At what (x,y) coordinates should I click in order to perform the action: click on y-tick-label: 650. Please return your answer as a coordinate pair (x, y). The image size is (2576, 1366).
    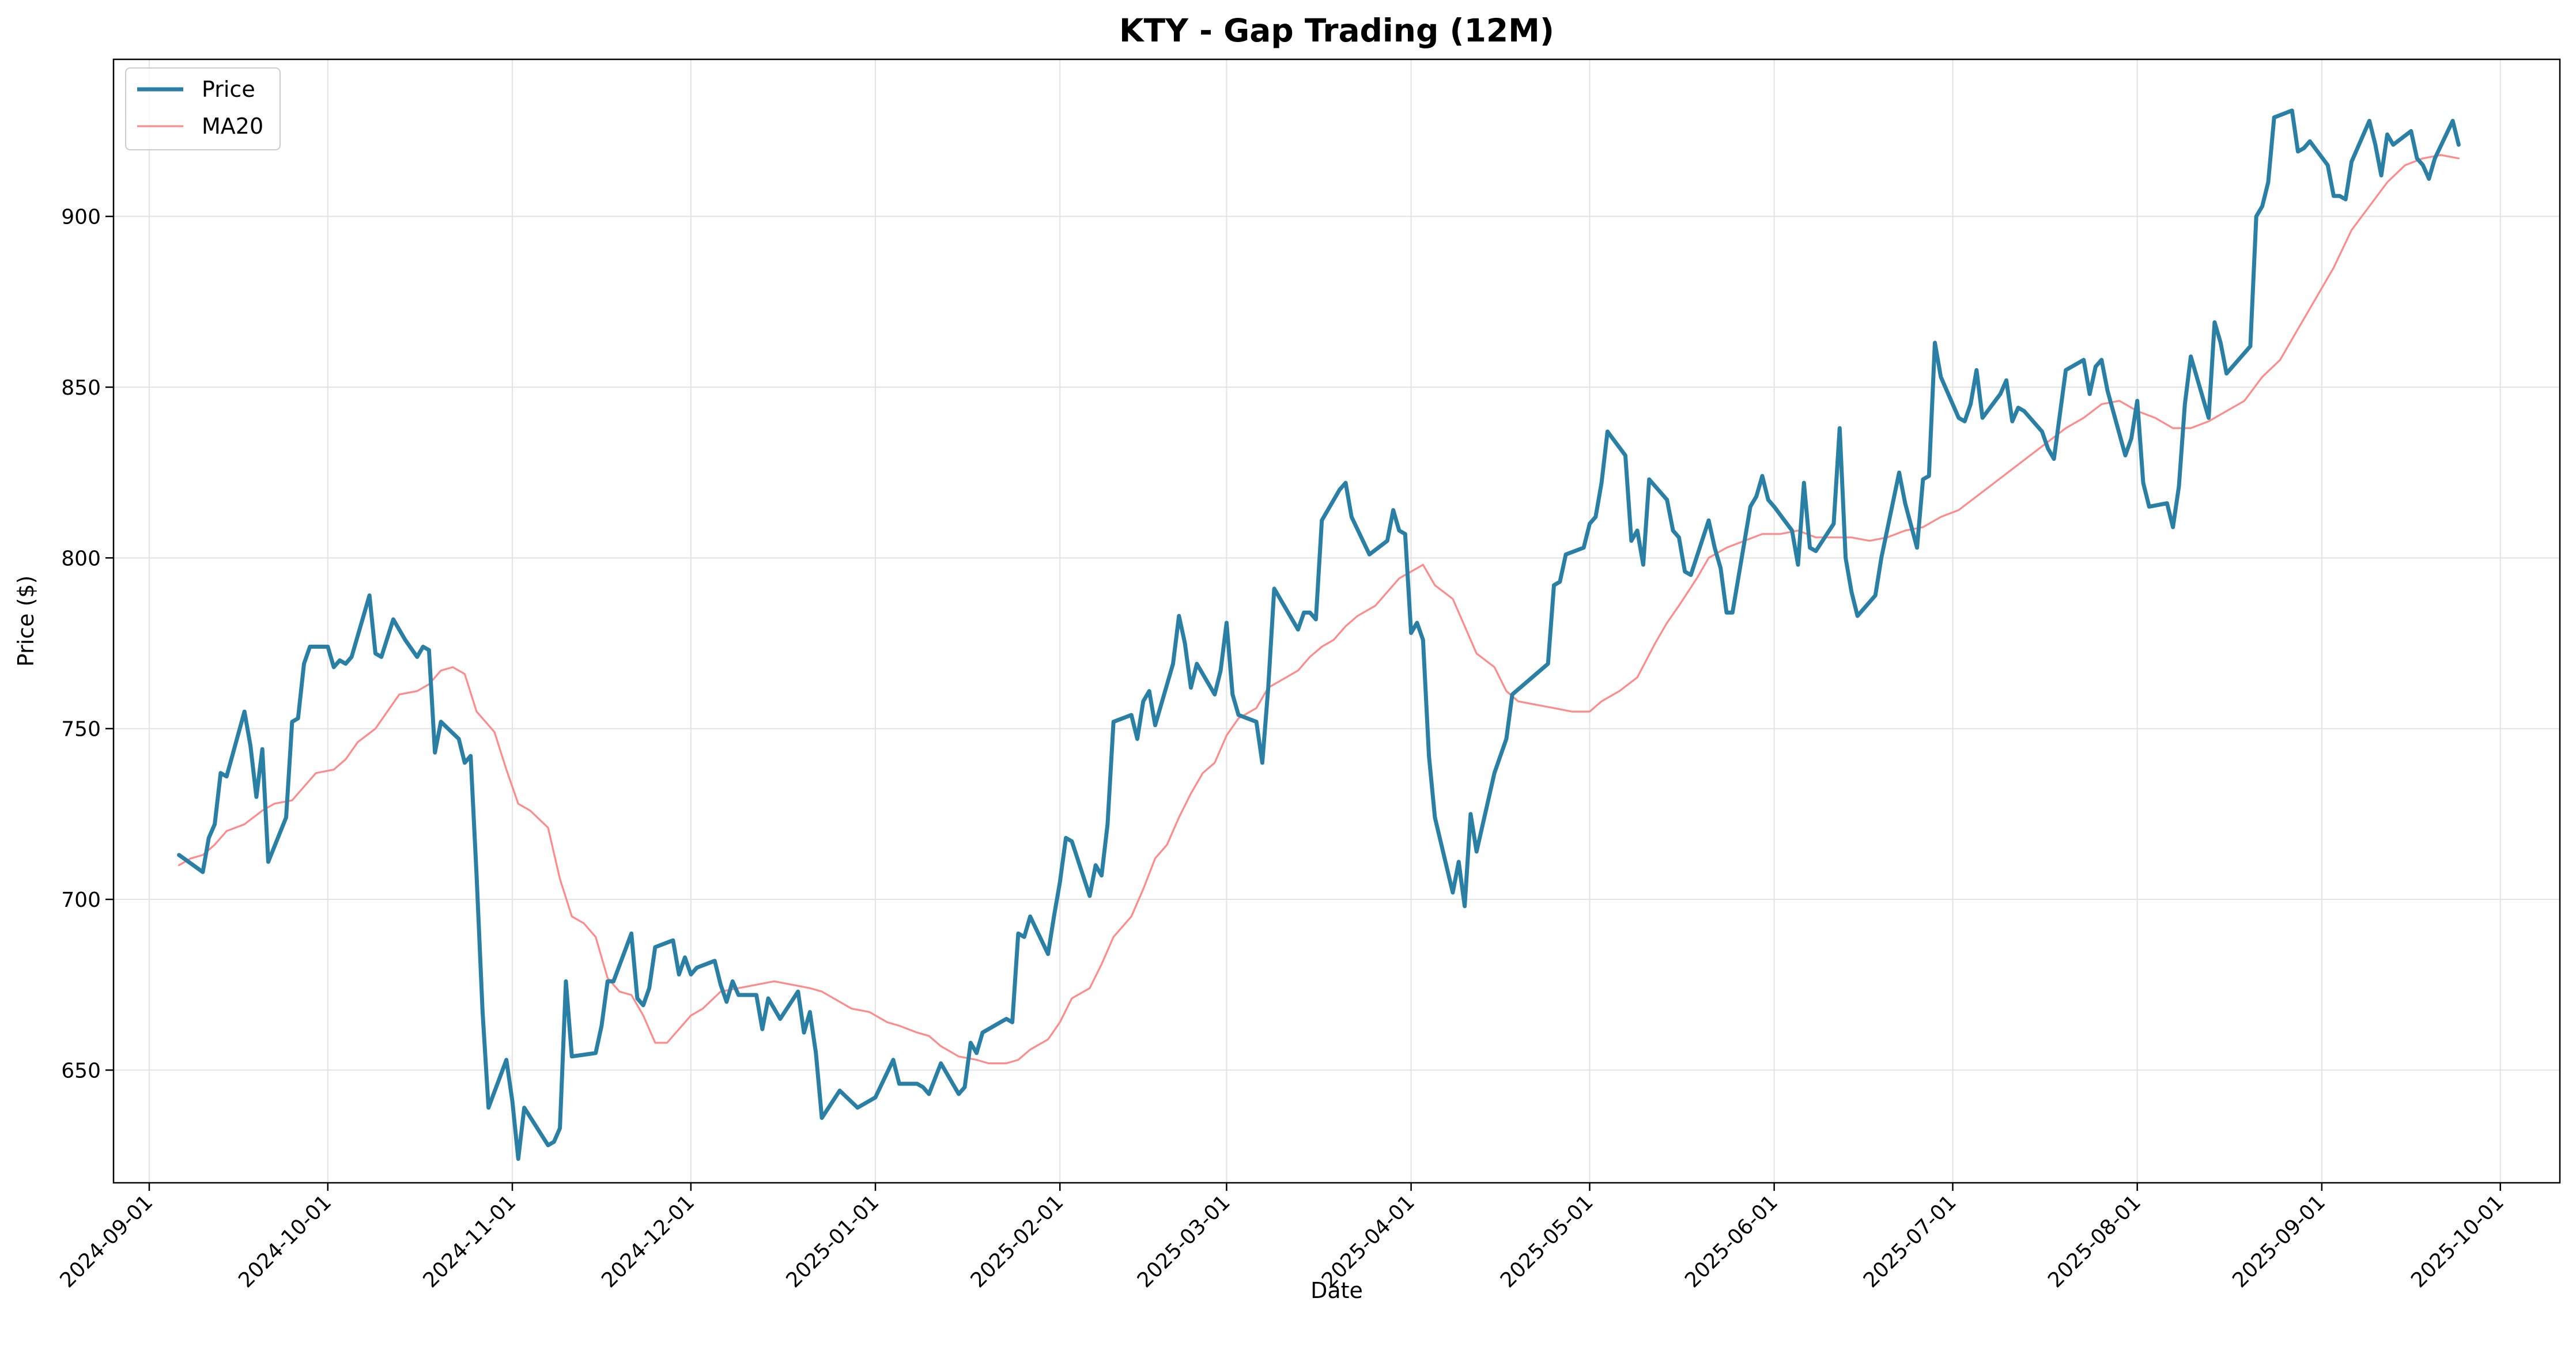
    Looking at the image, I should click on (81, 1071).